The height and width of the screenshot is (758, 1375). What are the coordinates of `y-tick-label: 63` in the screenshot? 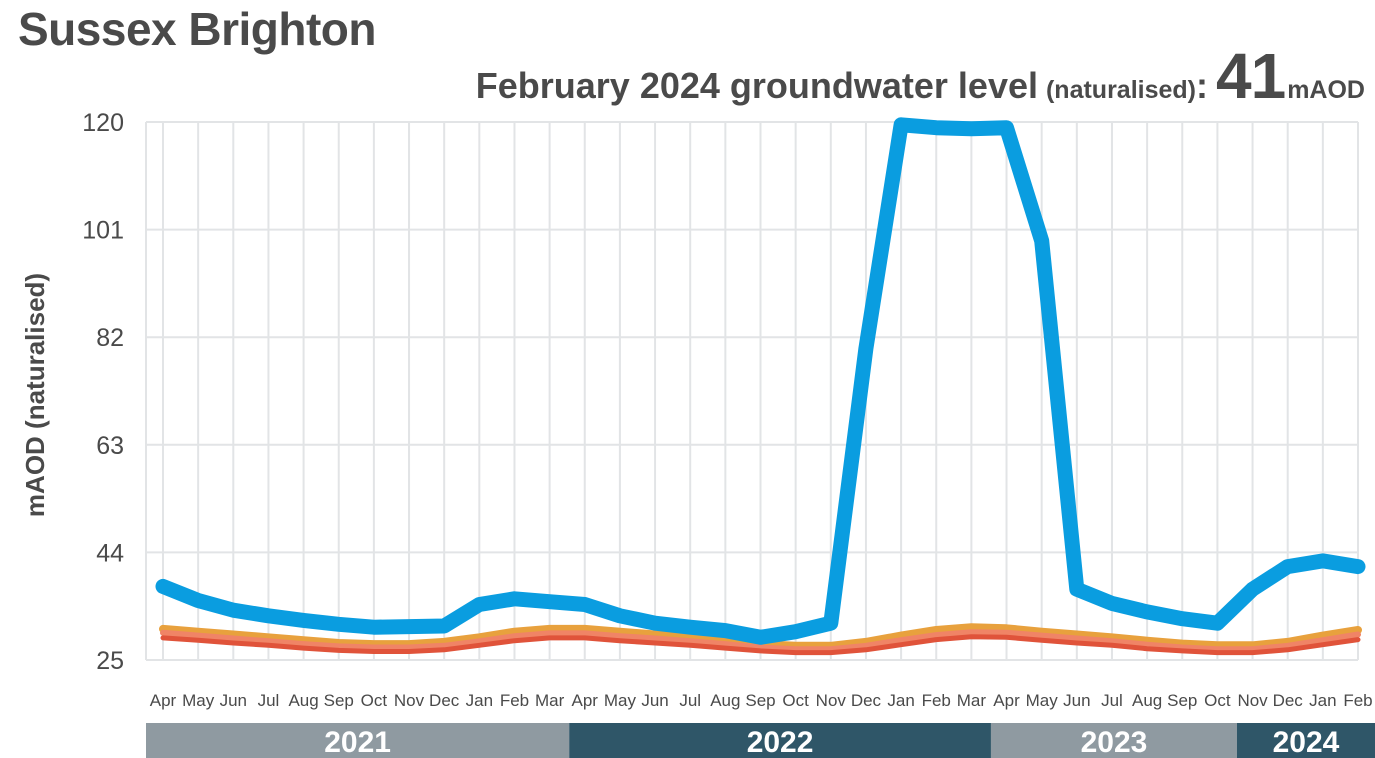 It's located at (110, 446).